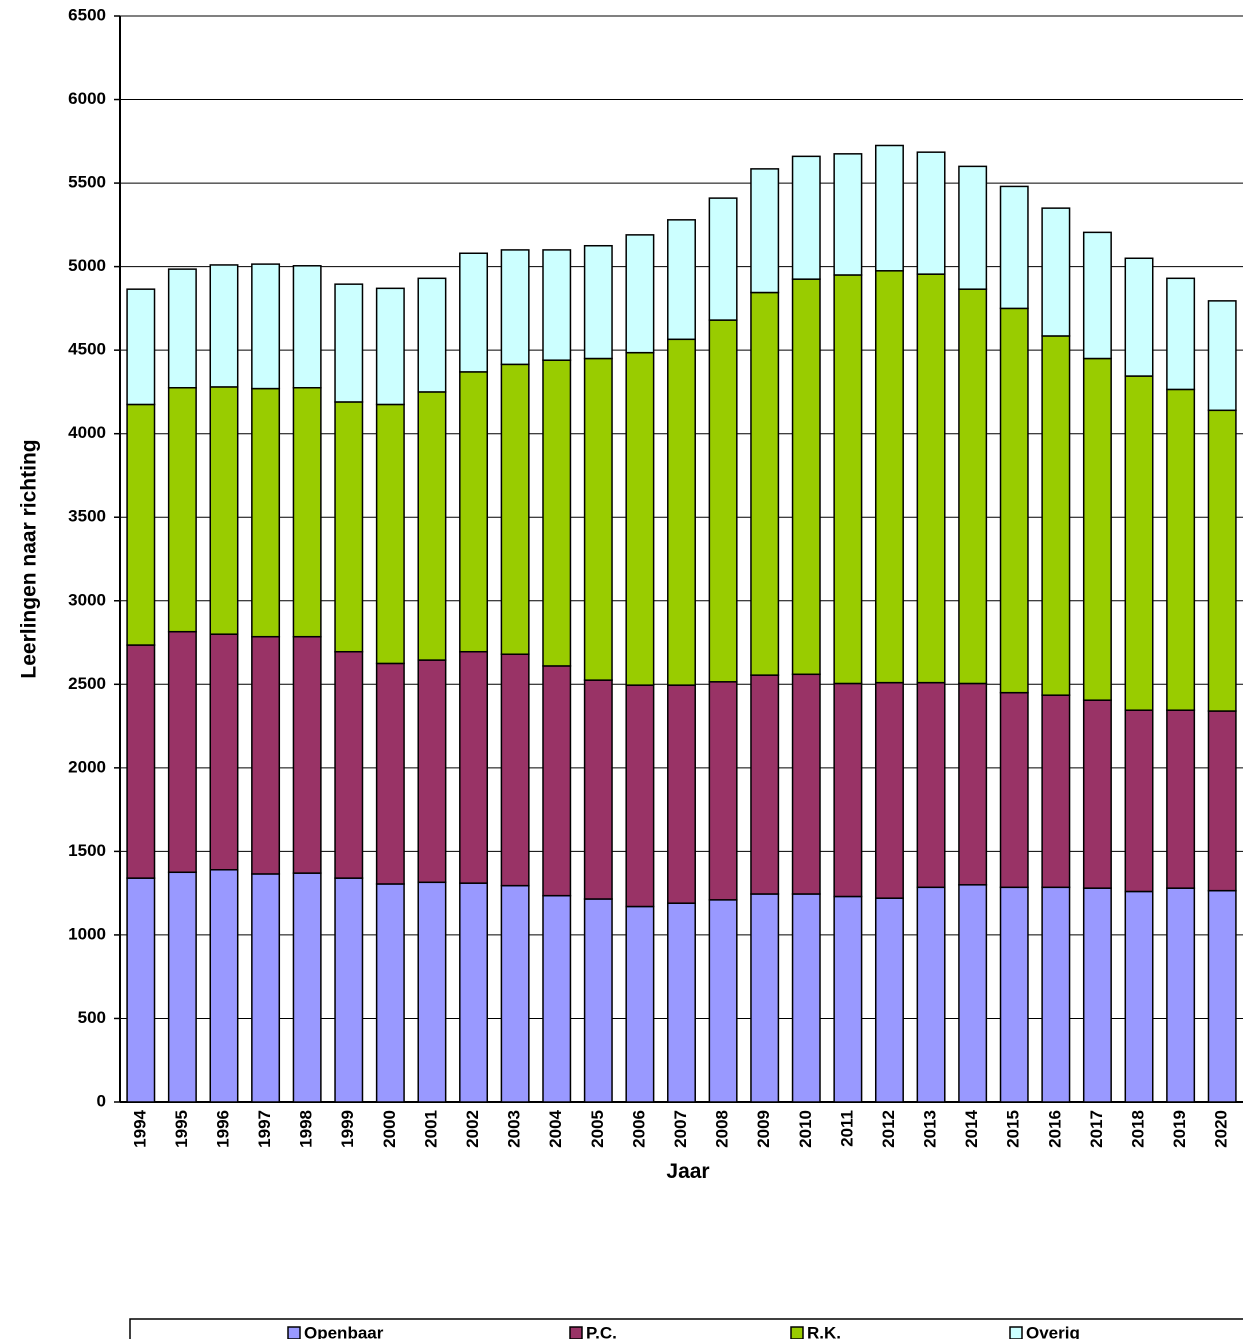  Describe the element at coordinates (139, 1128) in the screenshot. I see `x-tick-label: 1994` at that location.